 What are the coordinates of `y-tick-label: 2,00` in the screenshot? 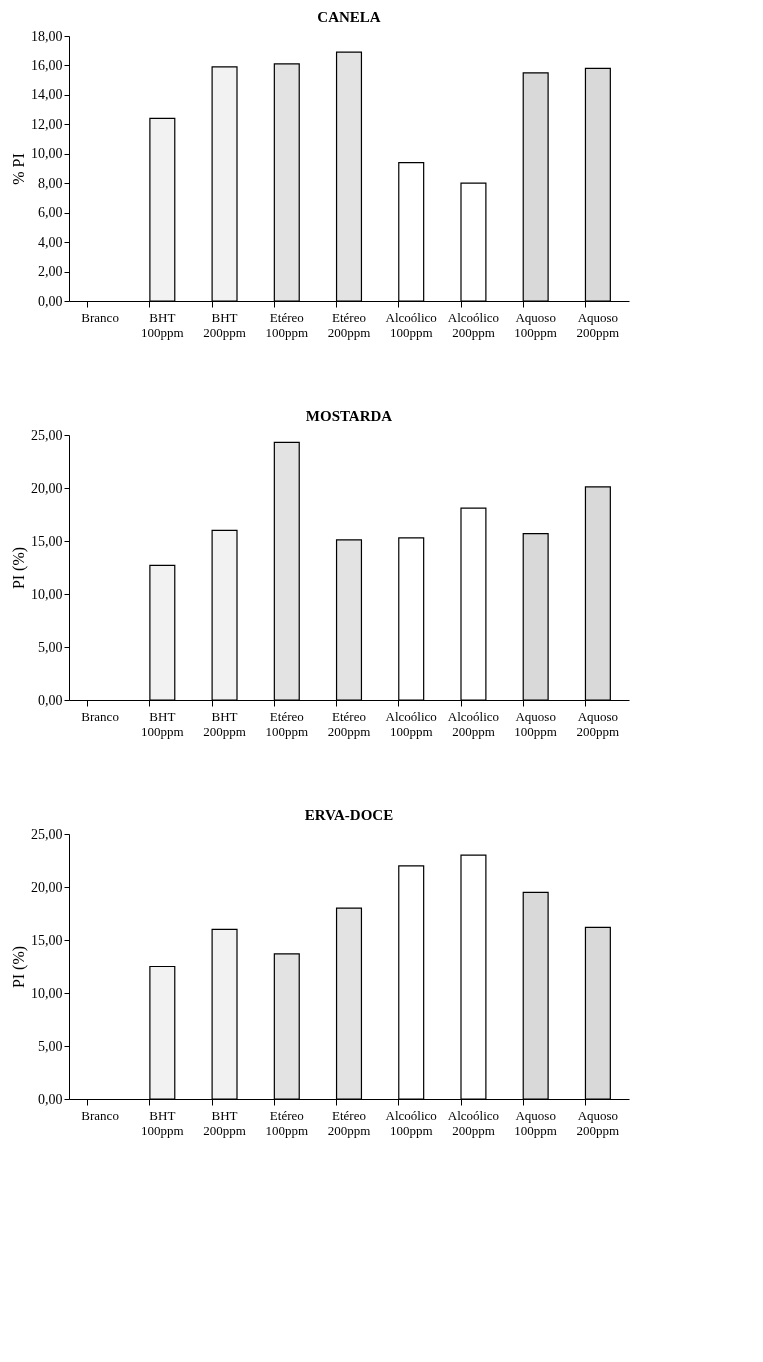 It's located at (50, 272).